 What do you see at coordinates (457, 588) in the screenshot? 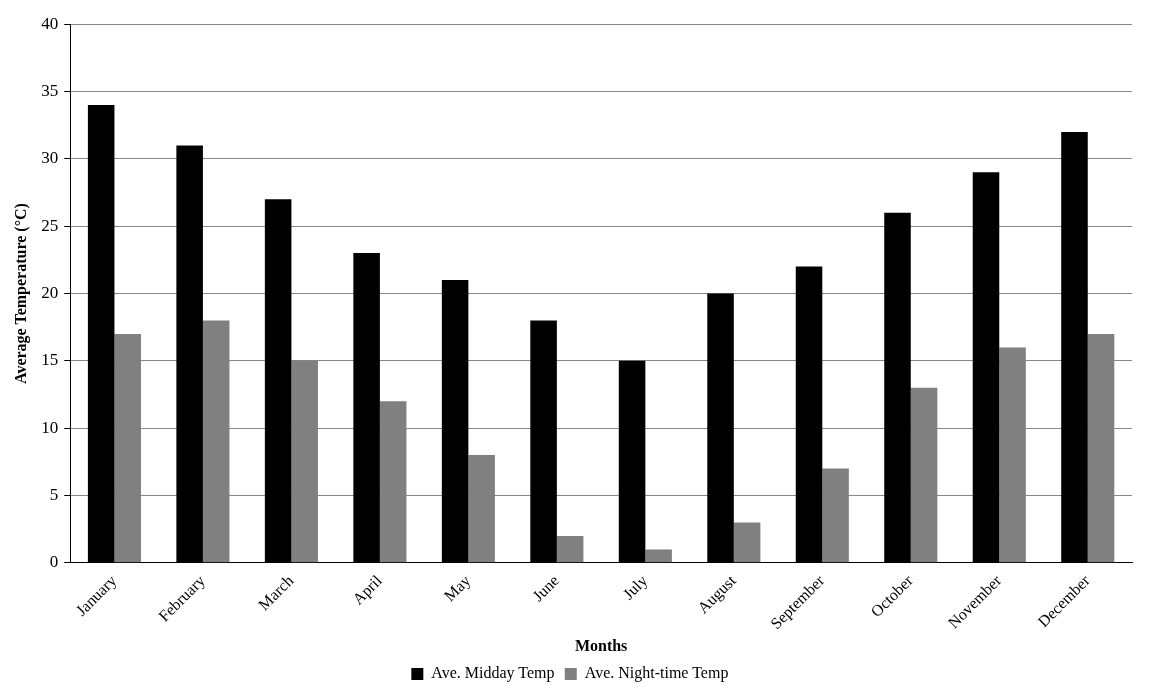
I see `x-tick-label: May` at bounding box center [457, 588].